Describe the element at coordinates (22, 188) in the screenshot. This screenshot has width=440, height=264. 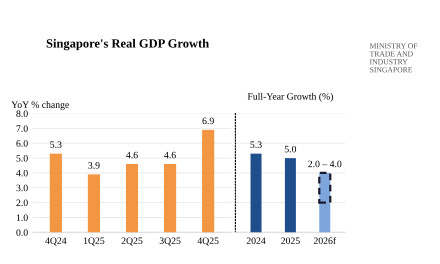
I see `y-tick-label: 3.0` at that location.